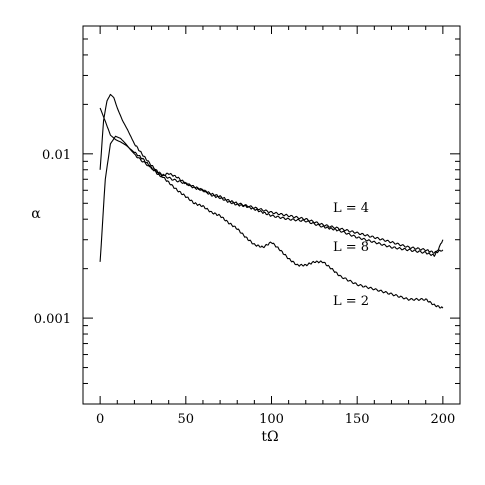  Describe the element at coordinates (271, 419) in the screenshot. I see `x-tick-label: 100` at that location.